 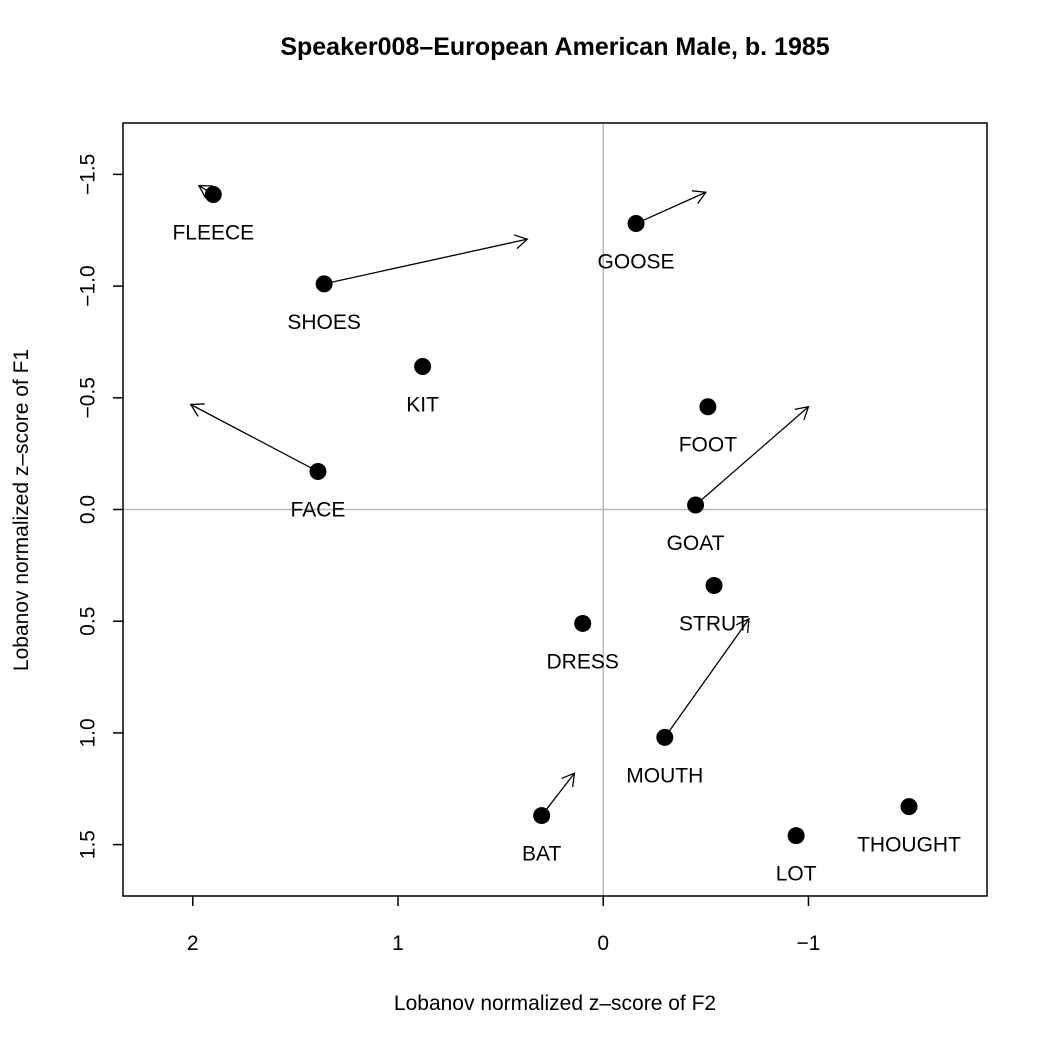 I want to click on y-tick-label: 1.0, so click(x=88, y=732).